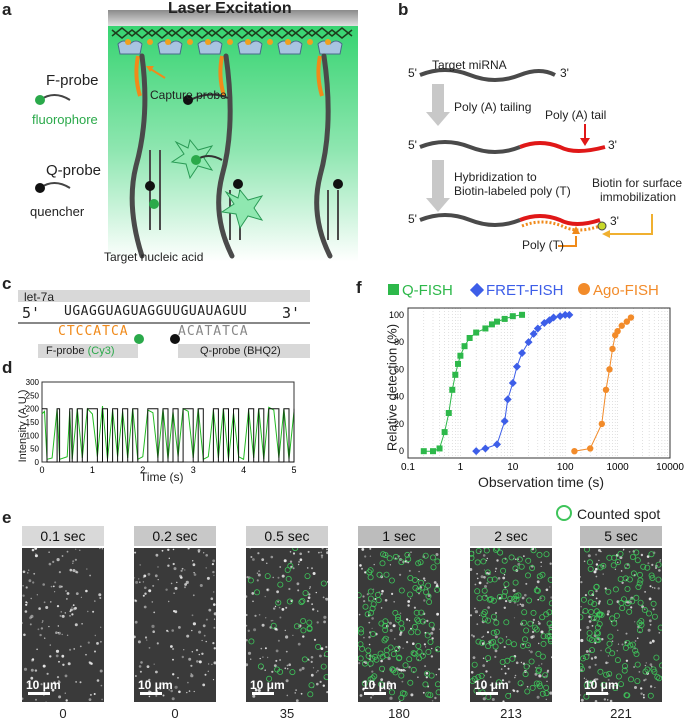  Describe the element at coordinates (461, 467) in the screenshot. I see `detection-xtick: 1` at that location.